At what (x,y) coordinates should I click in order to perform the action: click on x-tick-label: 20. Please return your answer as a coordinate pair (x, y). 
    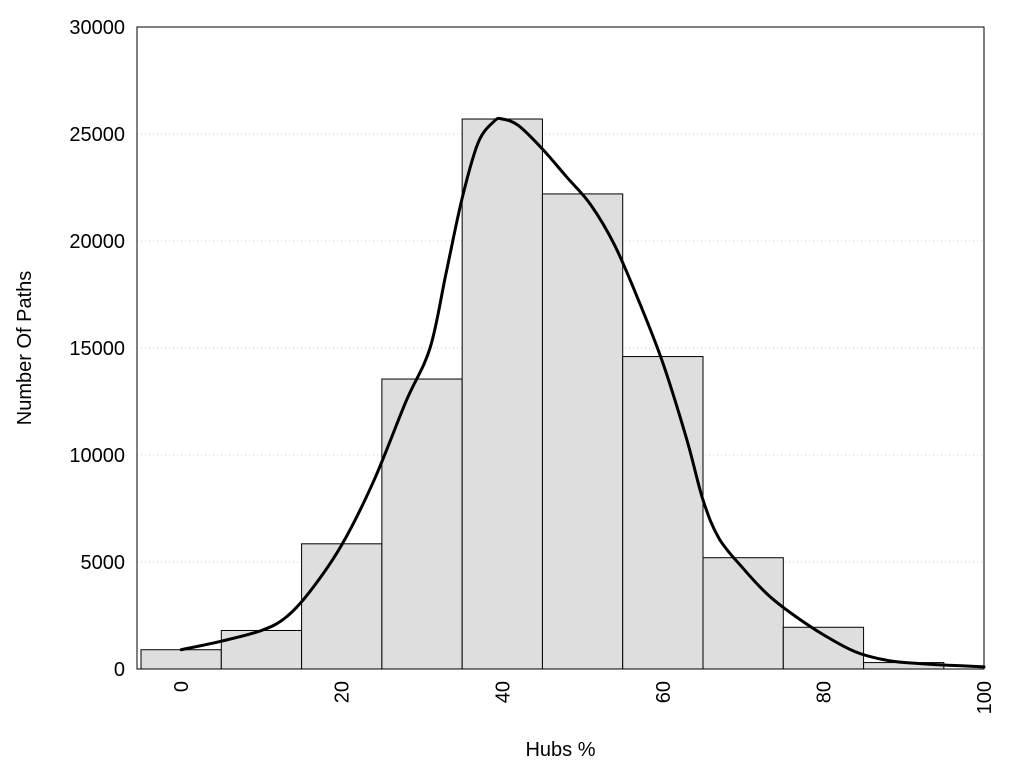
    Looking at the image, I should click on (343, 692).